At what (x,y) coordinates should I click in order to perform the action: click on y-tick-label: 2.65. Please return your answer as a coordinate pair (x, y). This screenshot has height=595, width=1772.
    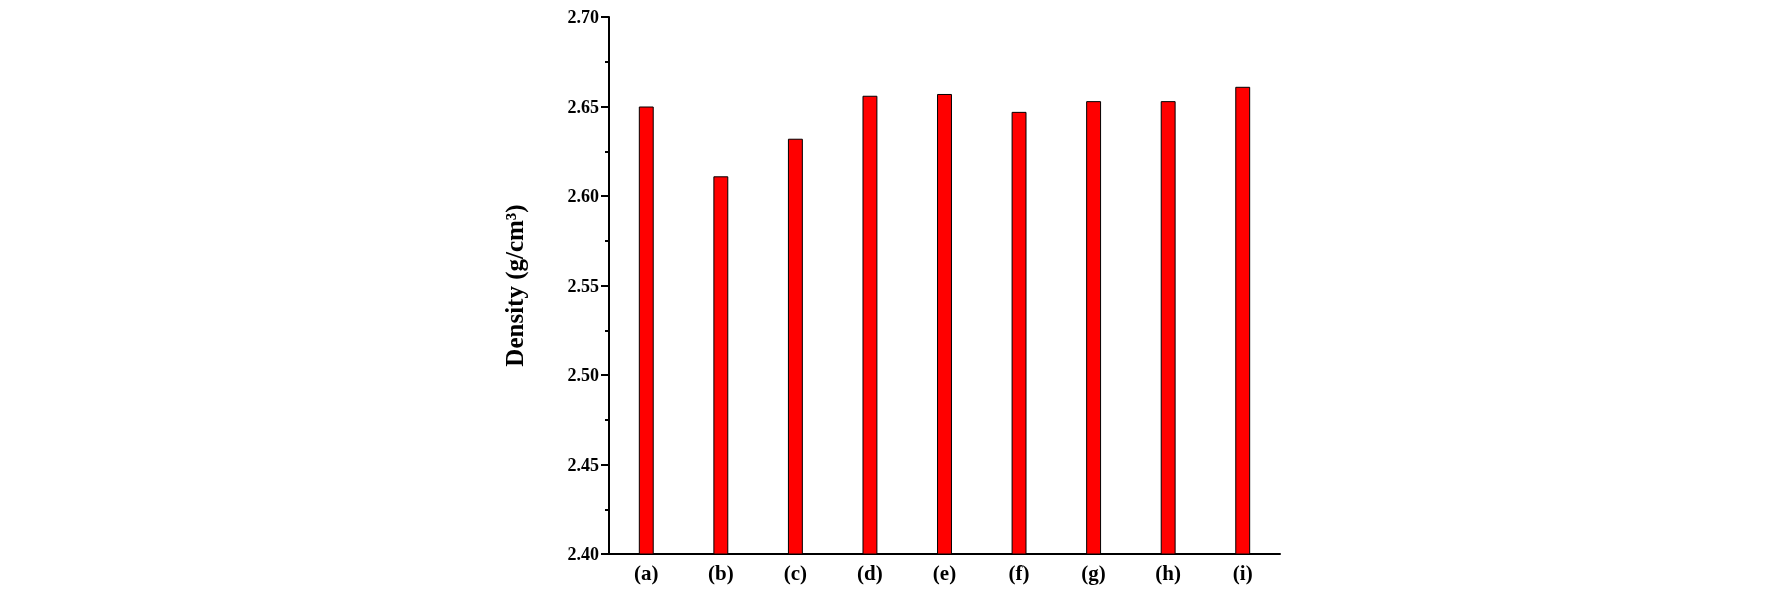
    Looking at the image, I should click on (583, 106).